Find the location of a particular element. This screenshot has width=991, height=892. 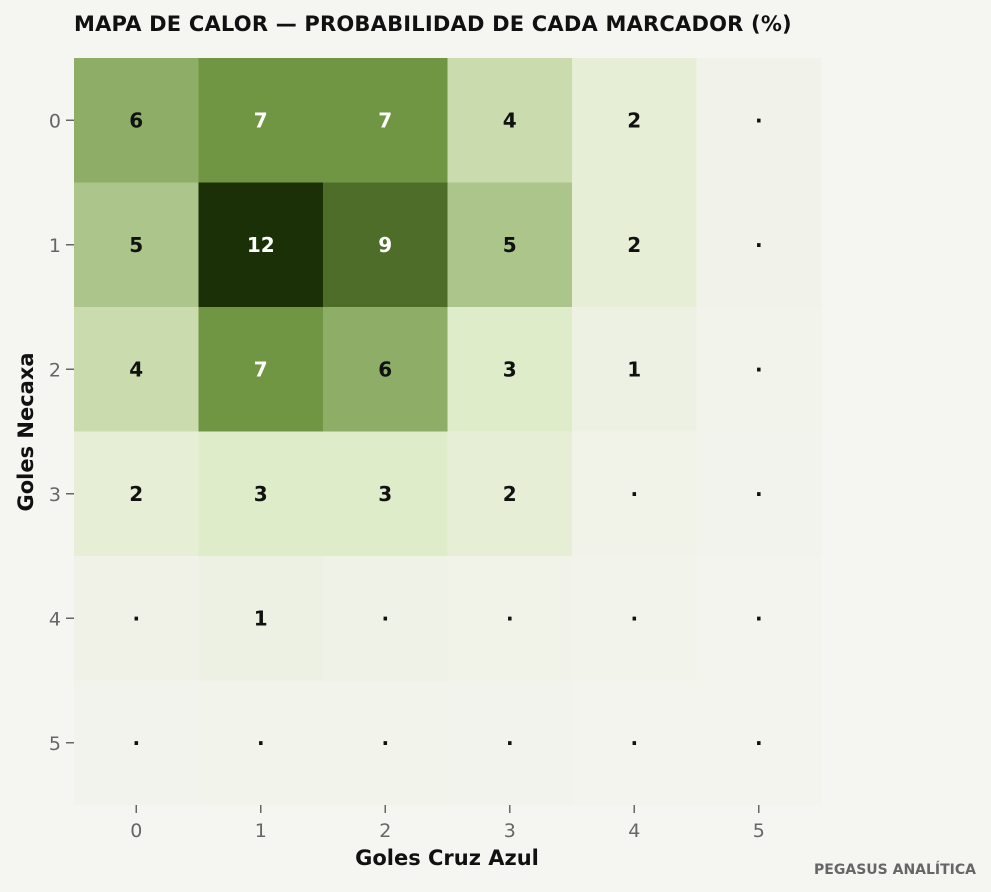

cell-label-2-3: 3 is located at coordinates (510, 369).